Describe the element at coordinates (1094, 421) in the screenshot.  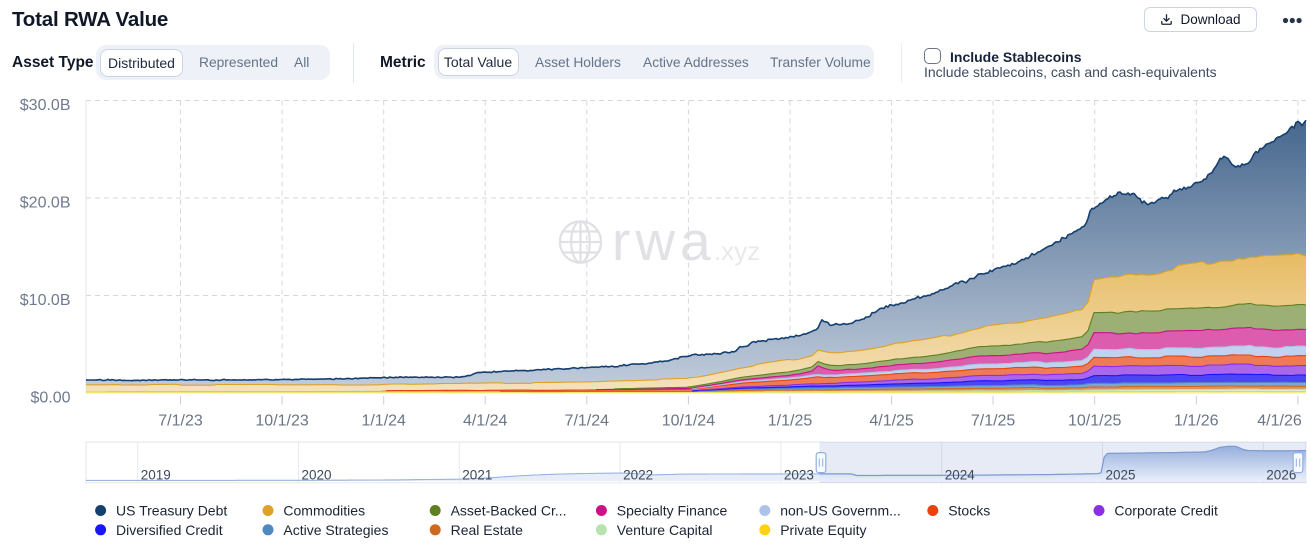
I see `svg-text: 10/1/25` at that location.